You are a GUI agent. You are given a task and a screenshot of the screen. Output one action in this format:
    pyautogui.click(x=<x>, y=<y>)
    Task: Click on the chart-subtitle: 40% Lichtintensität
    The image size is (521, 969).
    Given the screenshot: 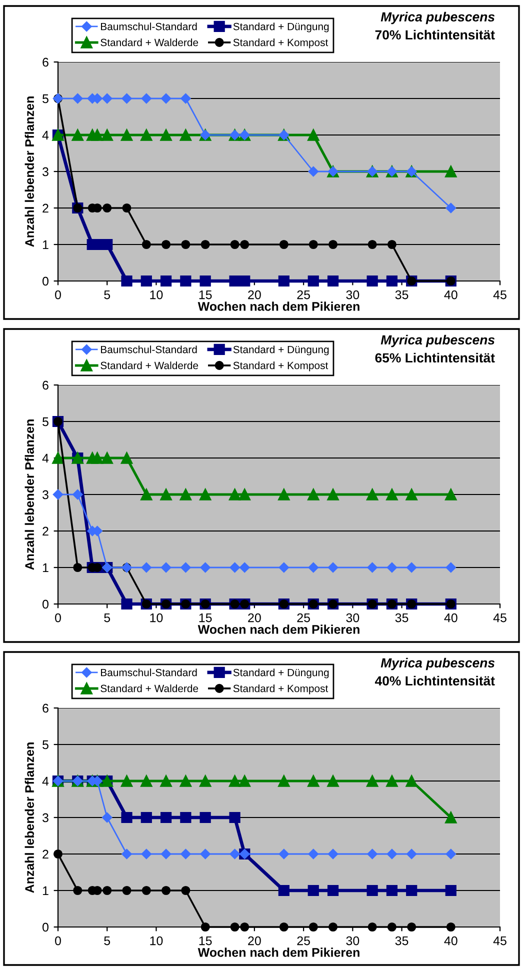 What is the action you would take?
    pyautogui.click(x=434, y=681)
    